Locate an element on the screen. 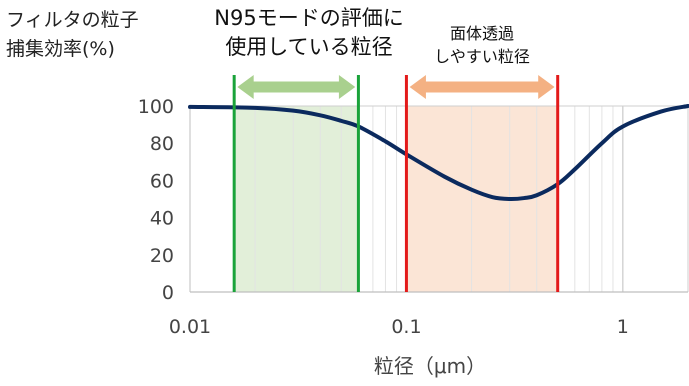 This screenshot has height=386, width=689. y-axis-title-line-1: フィルタの粒子 is located at coordinates (72, 20).